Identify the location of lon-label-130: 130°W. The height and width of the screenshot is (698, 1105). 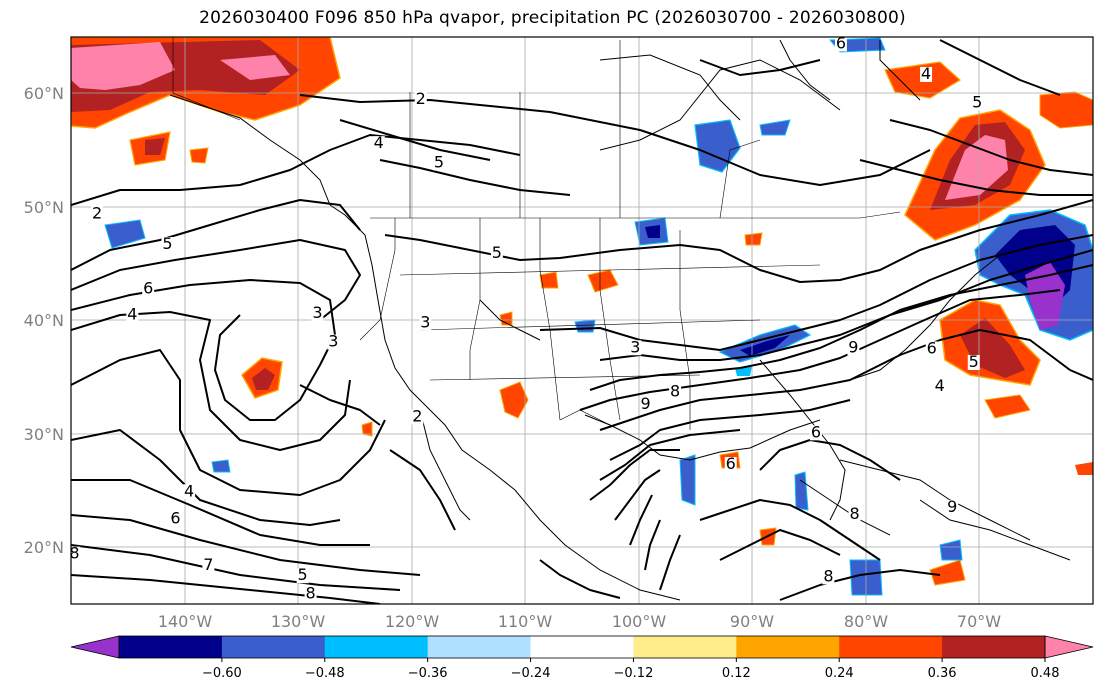
(298, 621).